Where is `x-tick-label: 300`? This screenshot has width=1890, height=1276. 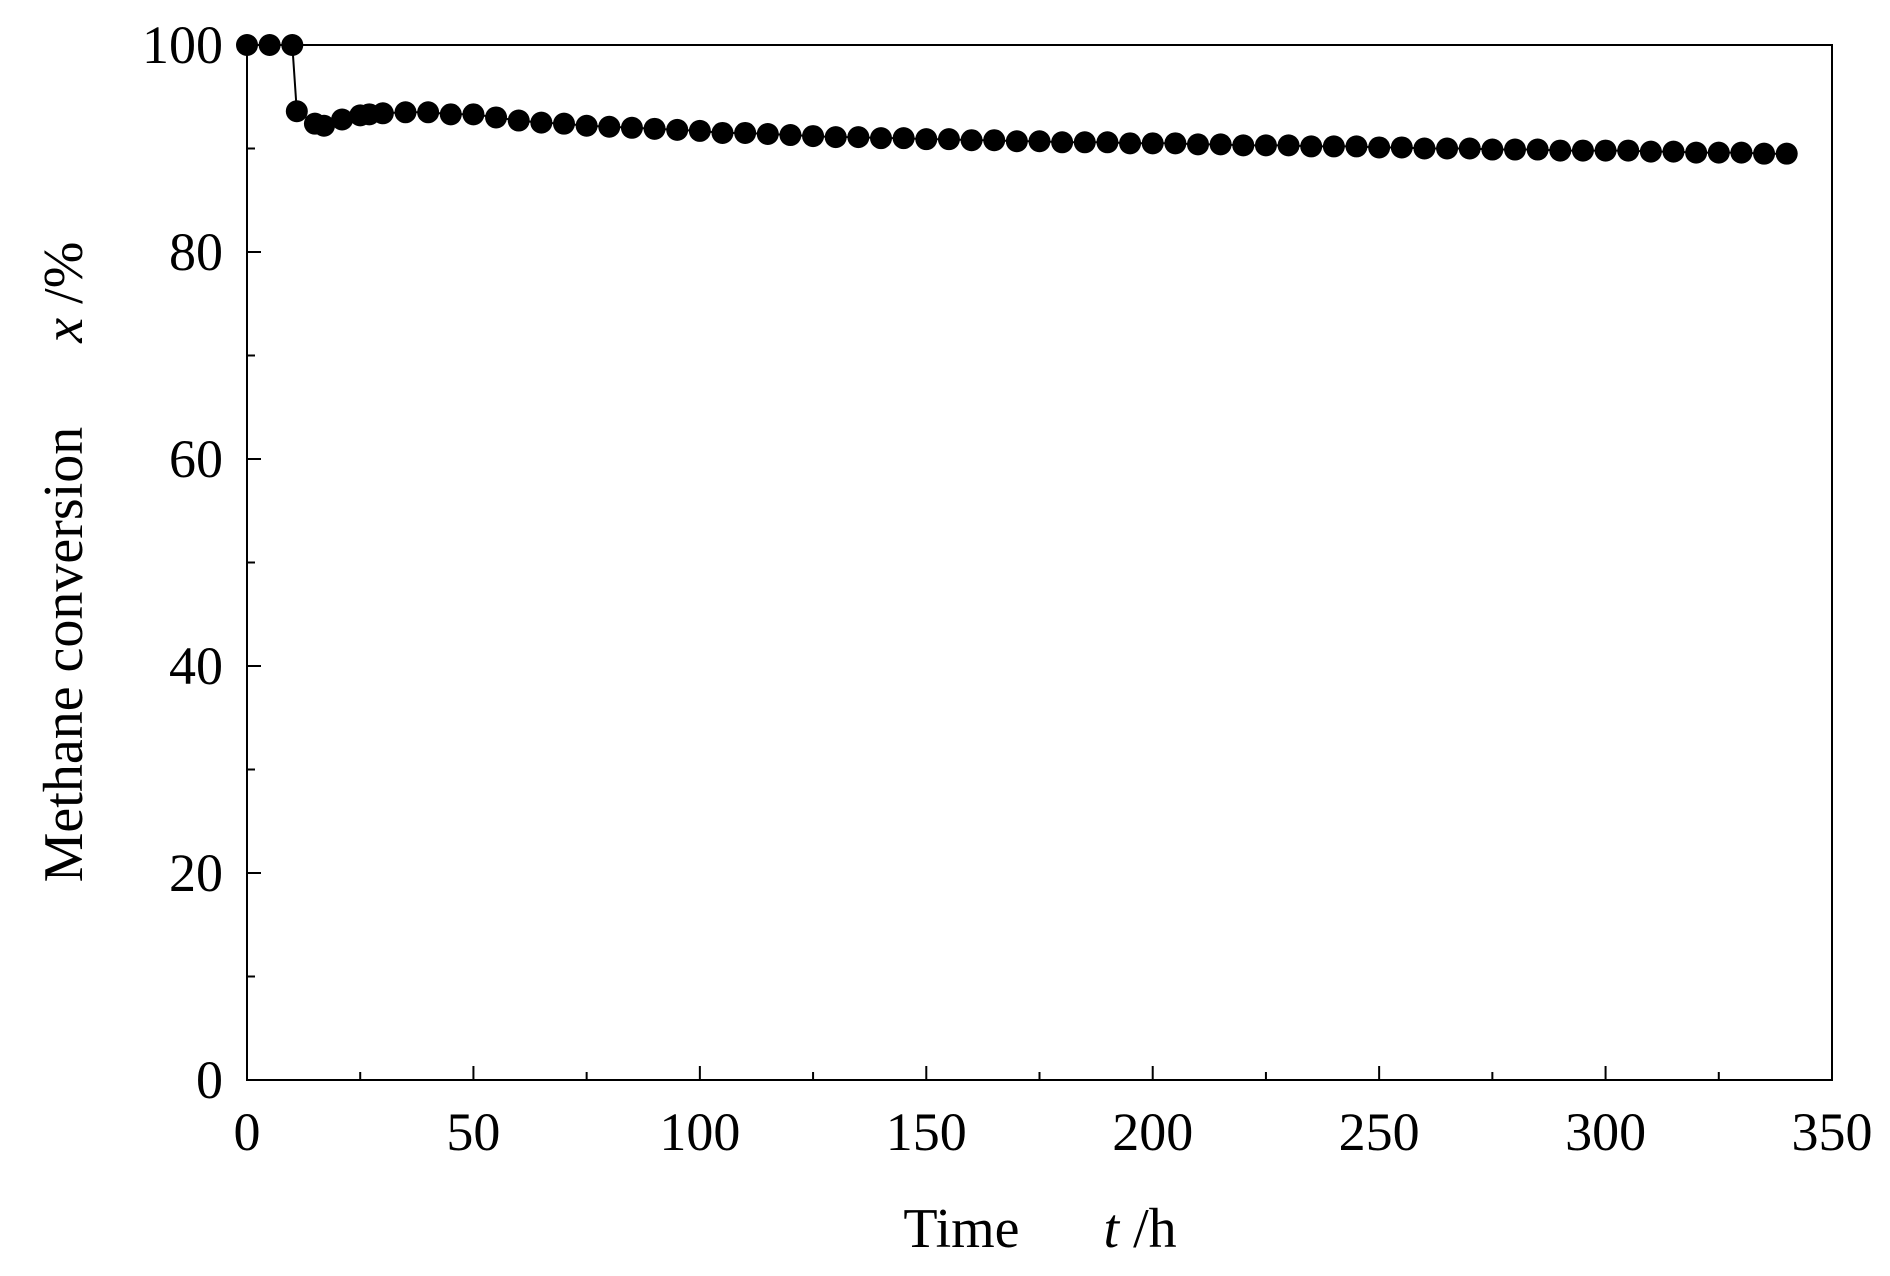 x-tick-label: 300 is located at coordinates (1605, 1132).